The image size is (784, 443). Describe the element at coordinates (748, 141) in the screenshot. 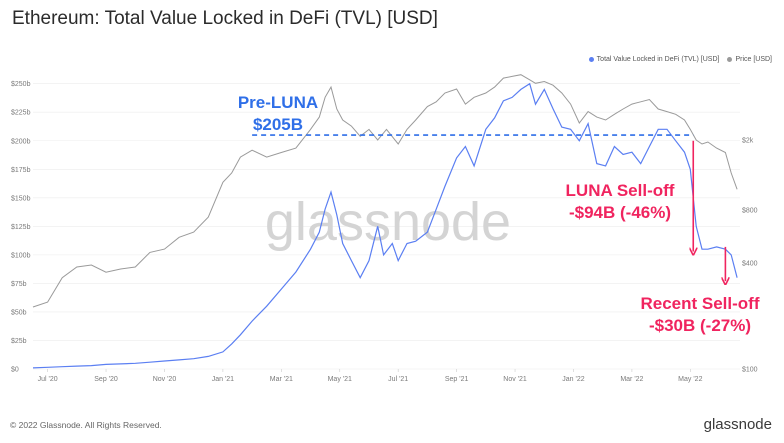

I see `right-tick-label: $2k` at that location.